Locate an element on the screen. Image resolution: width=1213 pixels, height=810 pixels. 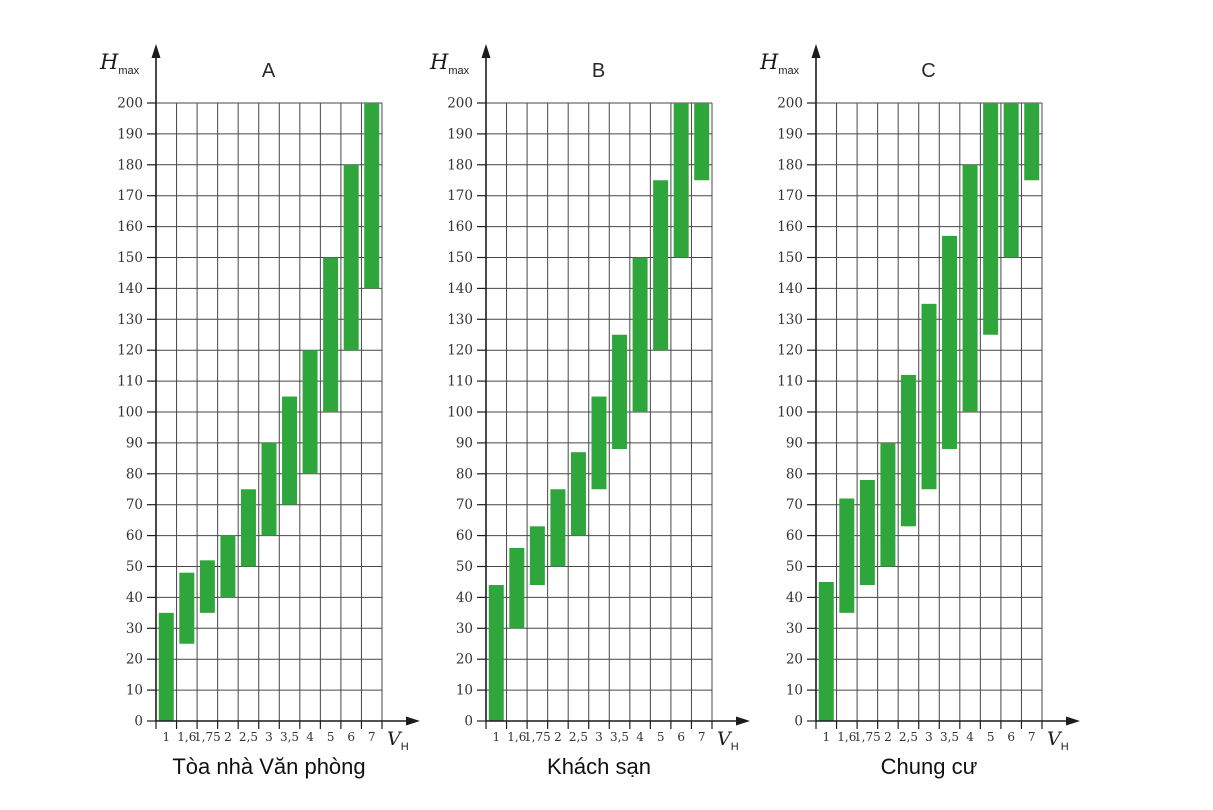
y-tick-label: 200 is located at coordinates (790, 104).